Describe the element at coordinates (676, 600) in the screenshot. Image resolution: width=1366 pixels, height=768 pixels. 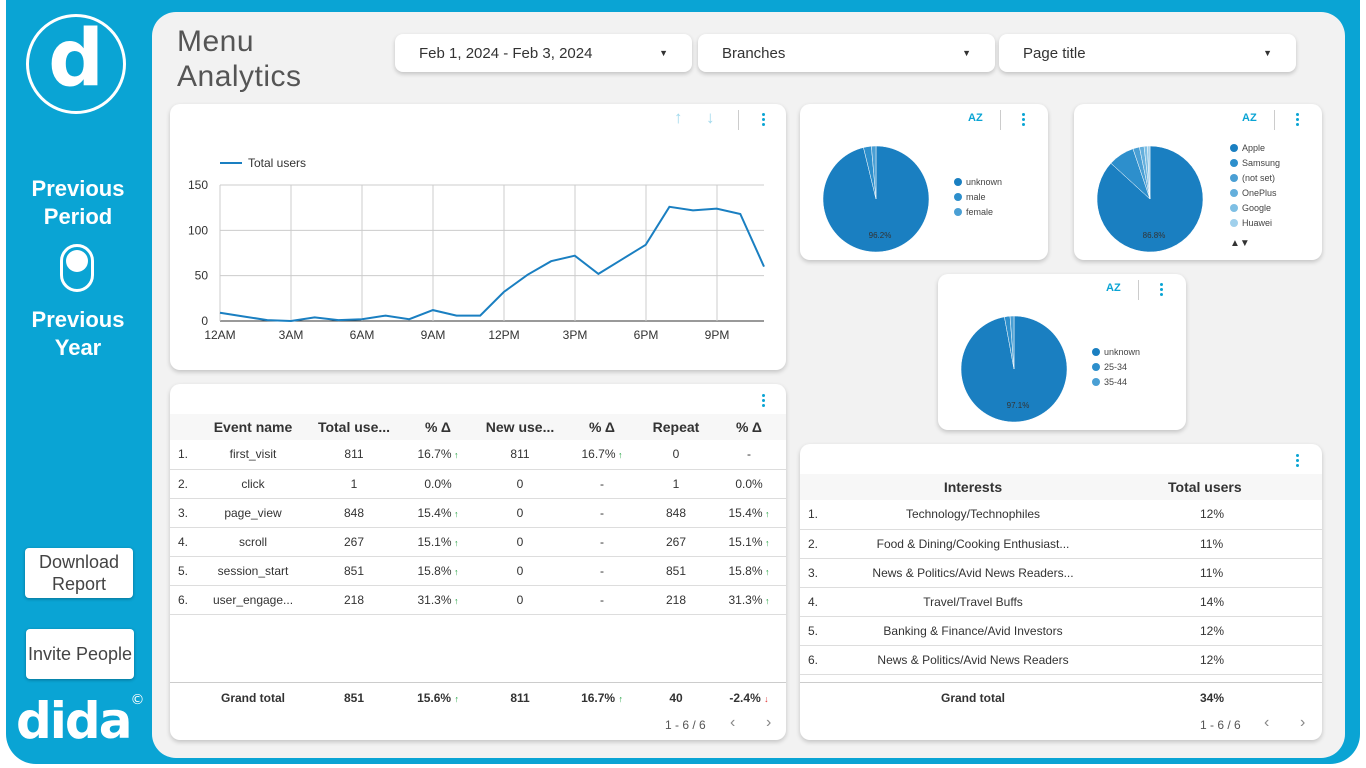
I see `cell-repeat: 218` at that location.